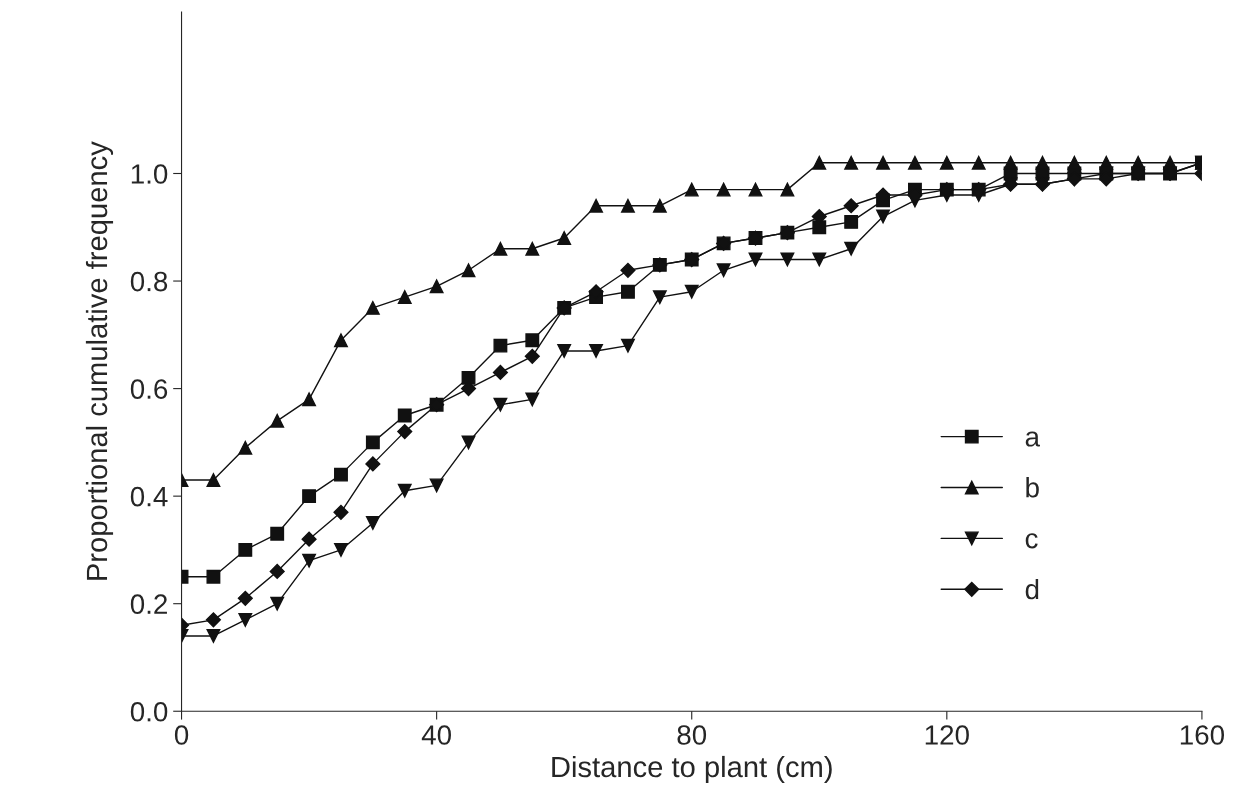  What do you see at coordinates (149, 281) in the screenshot?
I see `y-tick-label: 0.8` at bounding box center [149, 281].